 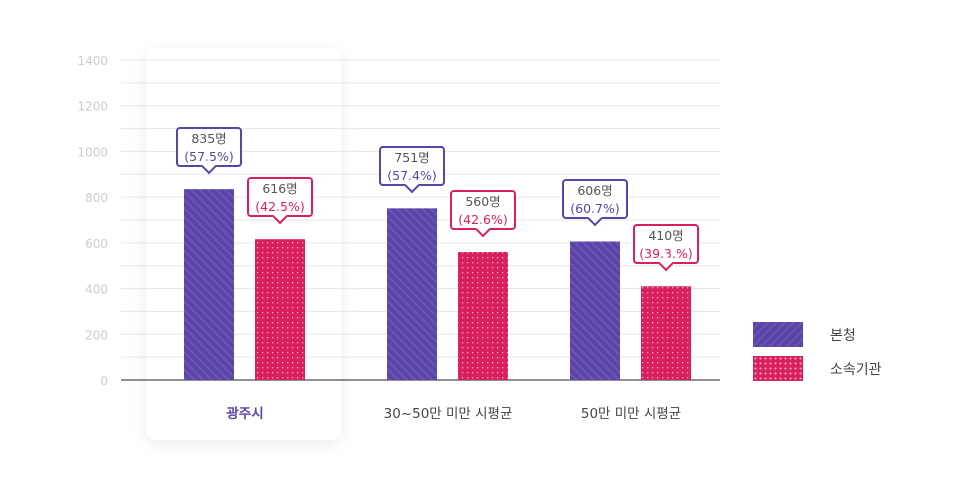 What do you see at coordinates (595, 199) in the screenshot?
I see `data-label-tooltip: 606명 (60.7%)` at bounding box center [595, 199].